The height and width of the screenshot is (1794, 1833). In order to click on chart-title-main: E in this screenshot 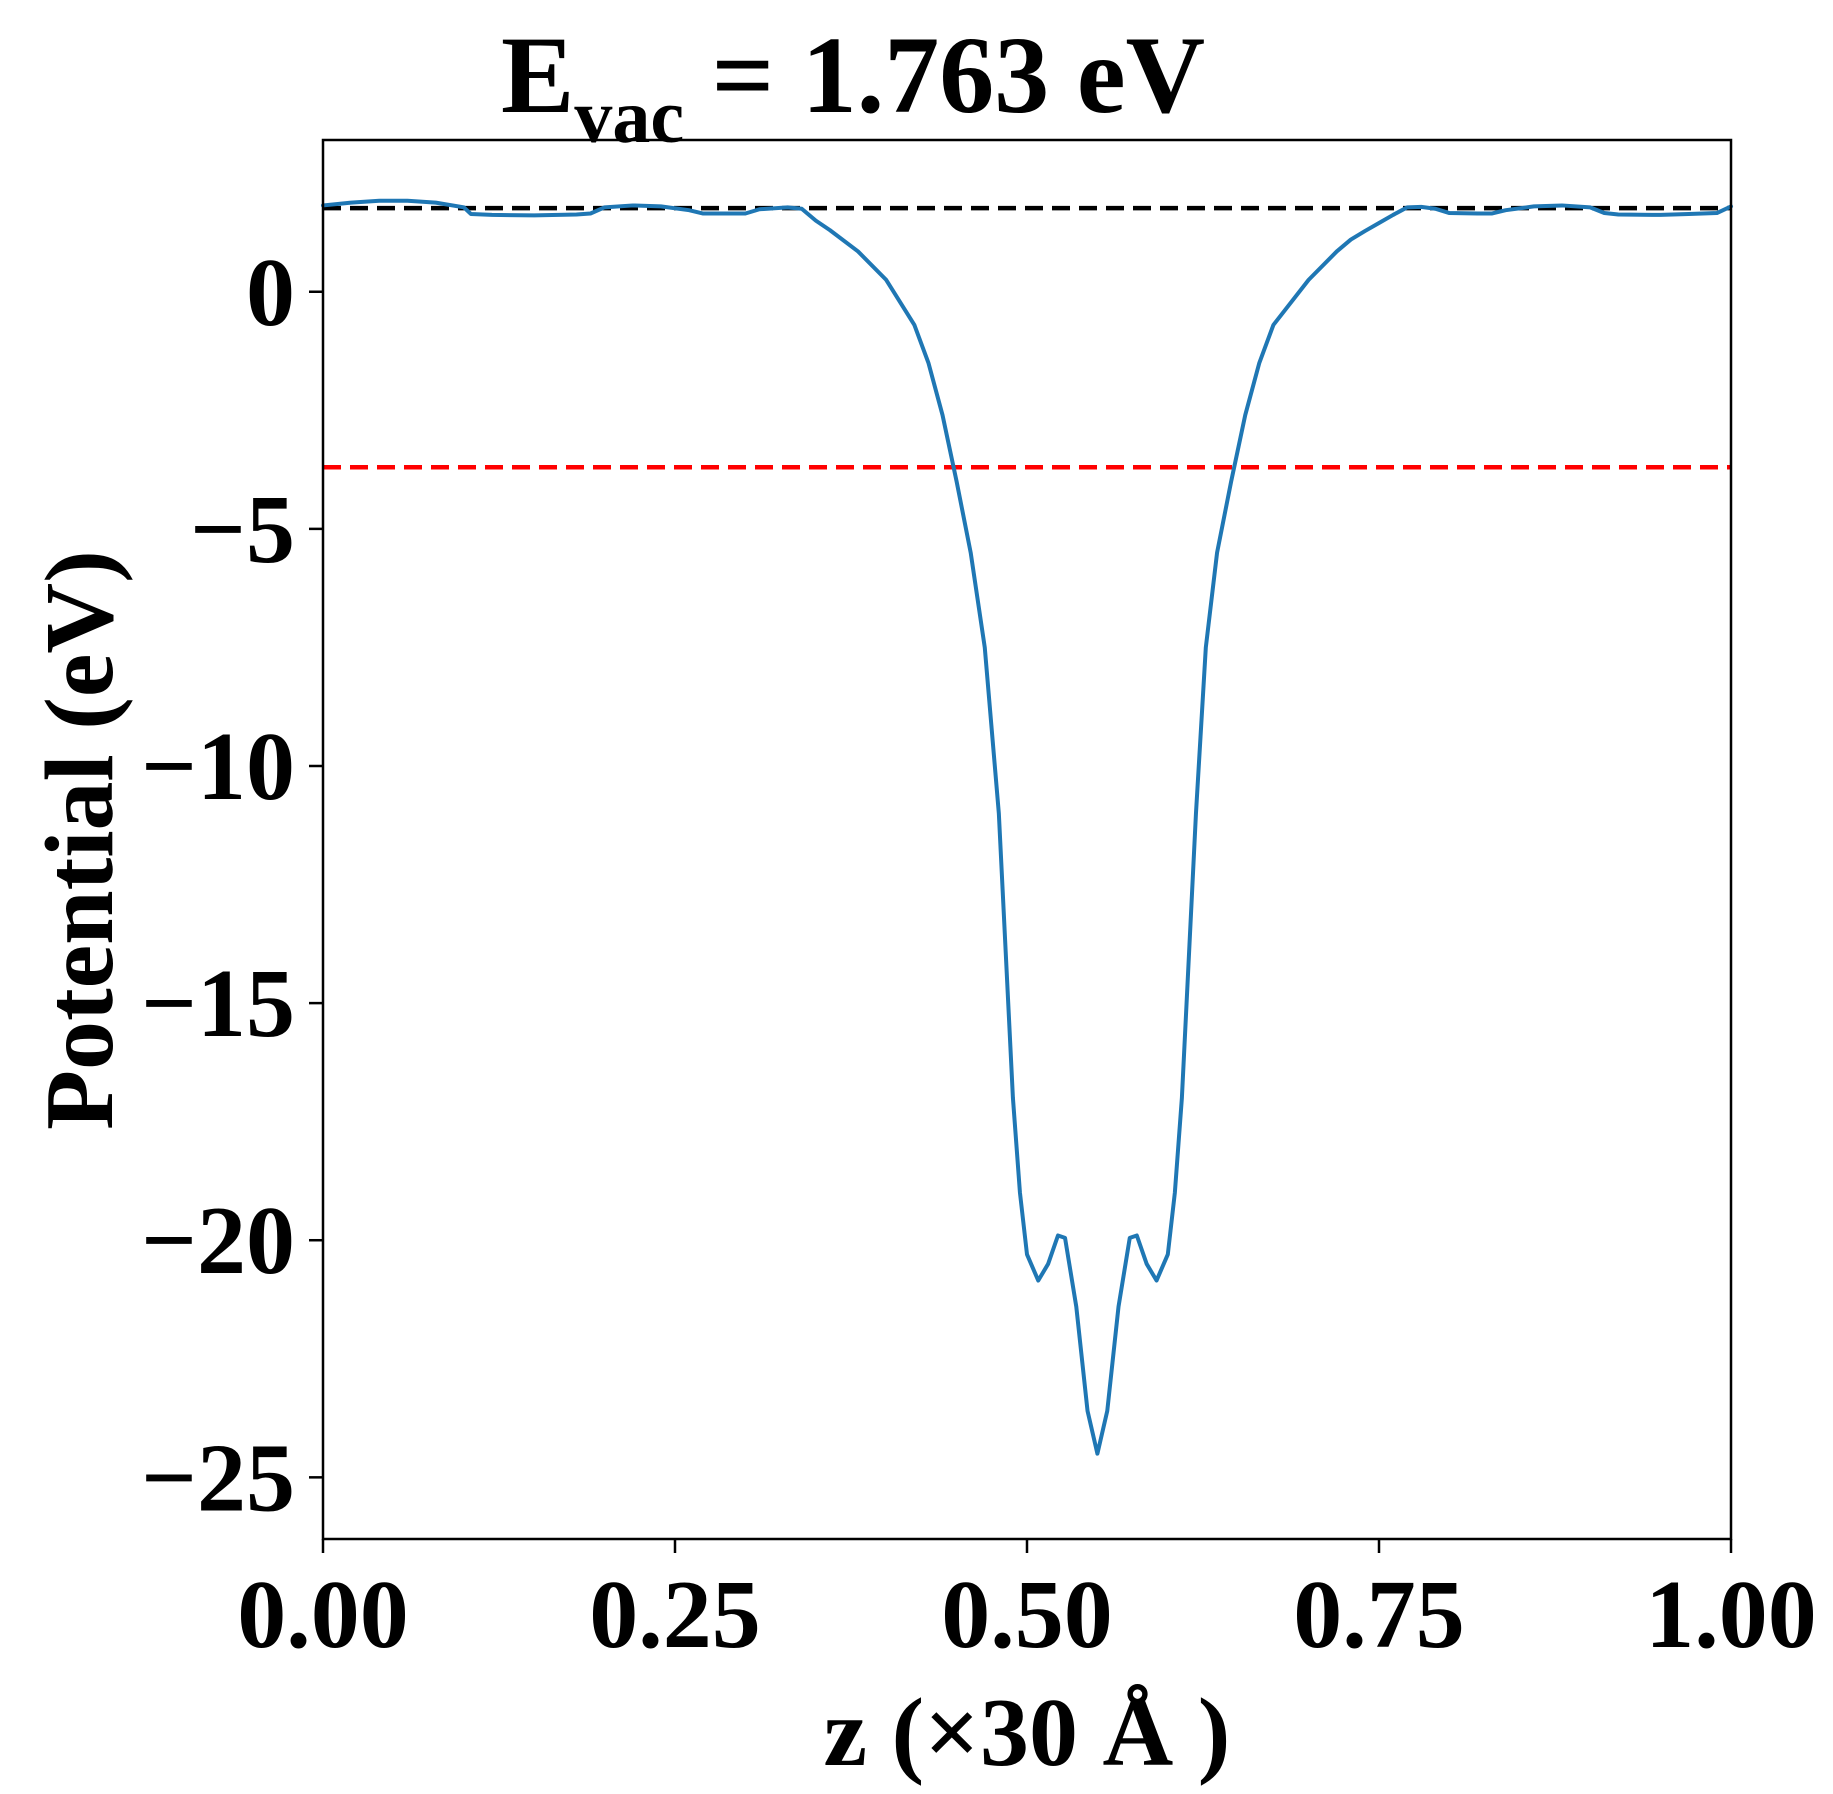, I will do `click(537, 75)`.